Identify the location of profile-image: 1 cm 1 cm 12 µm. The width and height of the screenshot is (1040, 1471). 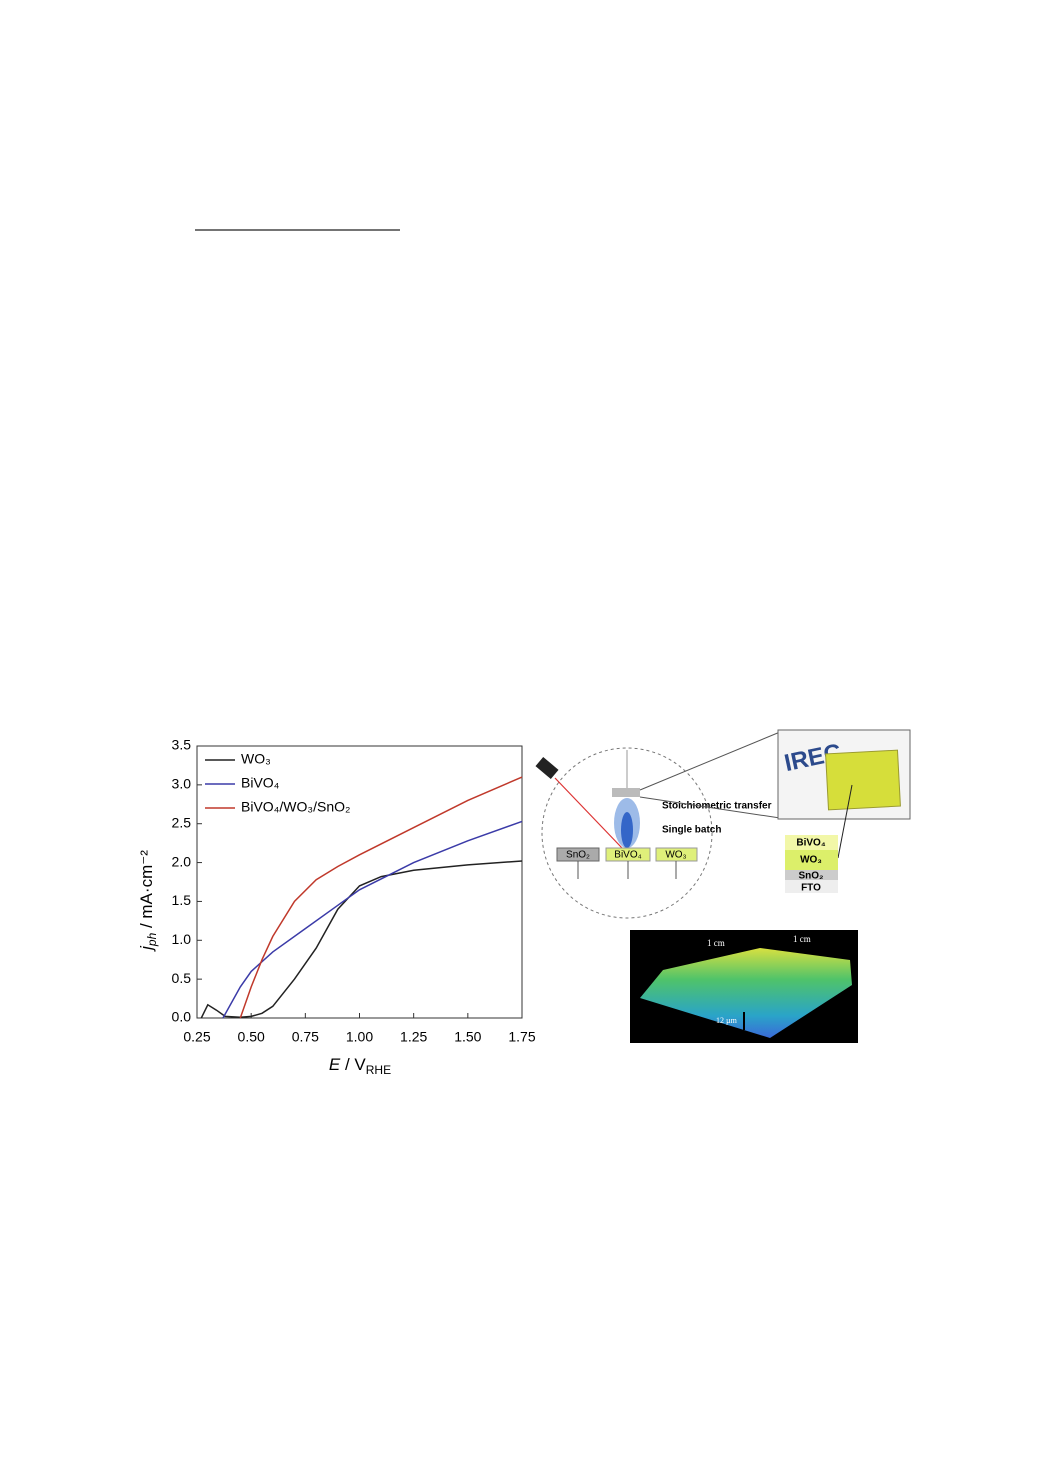
(744, 986).